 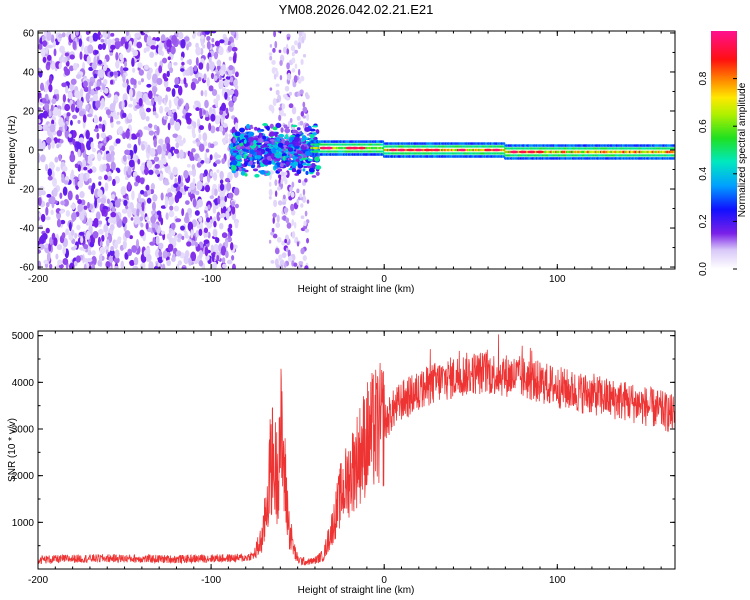 I want to click on snr-xtick-label-0: -200, so click(x=38, y=580).